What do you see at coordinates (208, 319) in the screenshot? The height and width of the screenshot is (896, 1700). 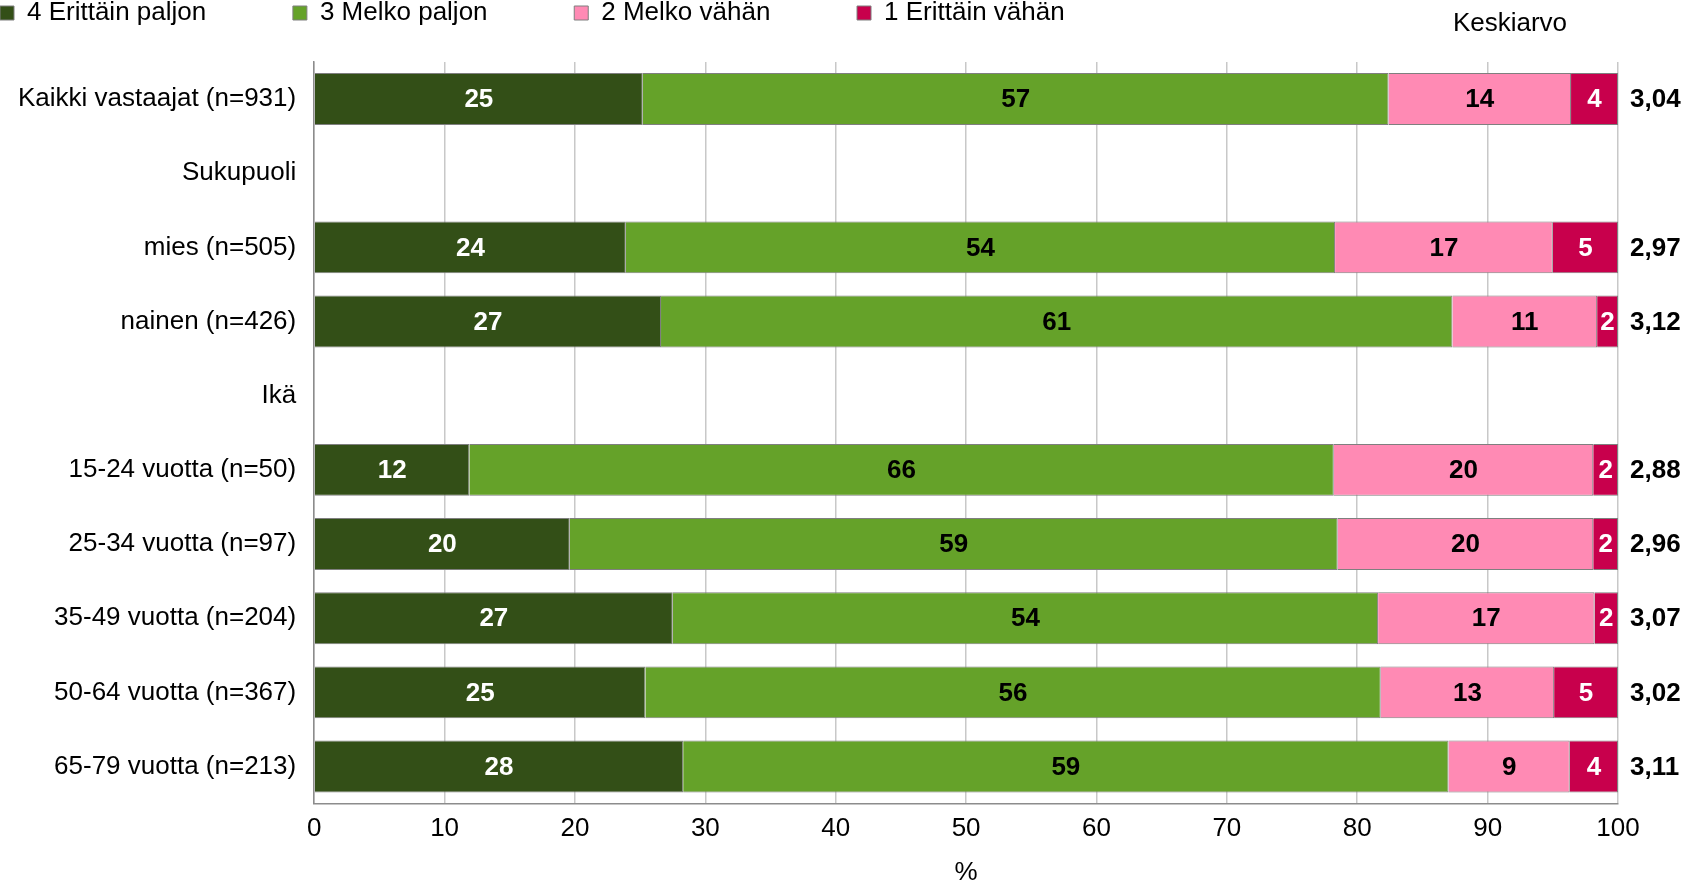 I see `y-tick-label: nainen (n=426)` at bounding box center [208, 319].